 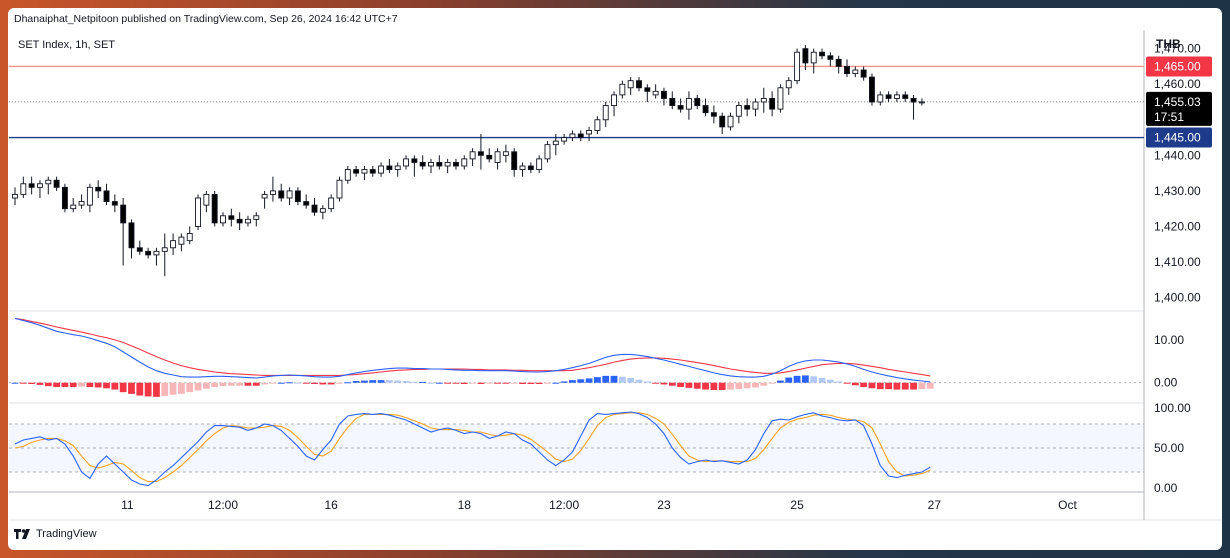 I want to click on time-tick-label: Oct, so click(x=1067, y=505).